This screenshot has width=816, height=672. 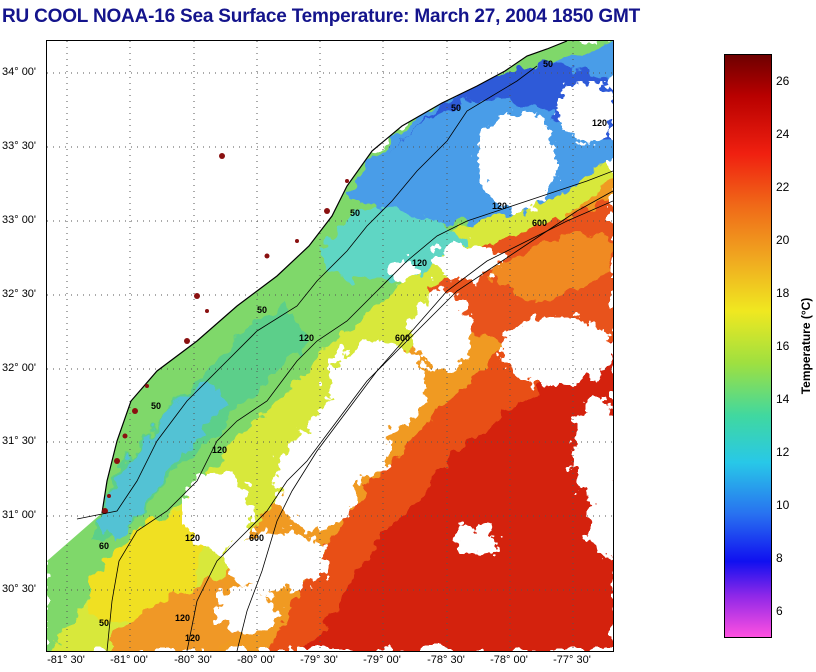 What do you see at coordinates (19, 220) in the screenshot?
I see `lat-label-33-00: 33° 00'` at bounding box center [19, 220].